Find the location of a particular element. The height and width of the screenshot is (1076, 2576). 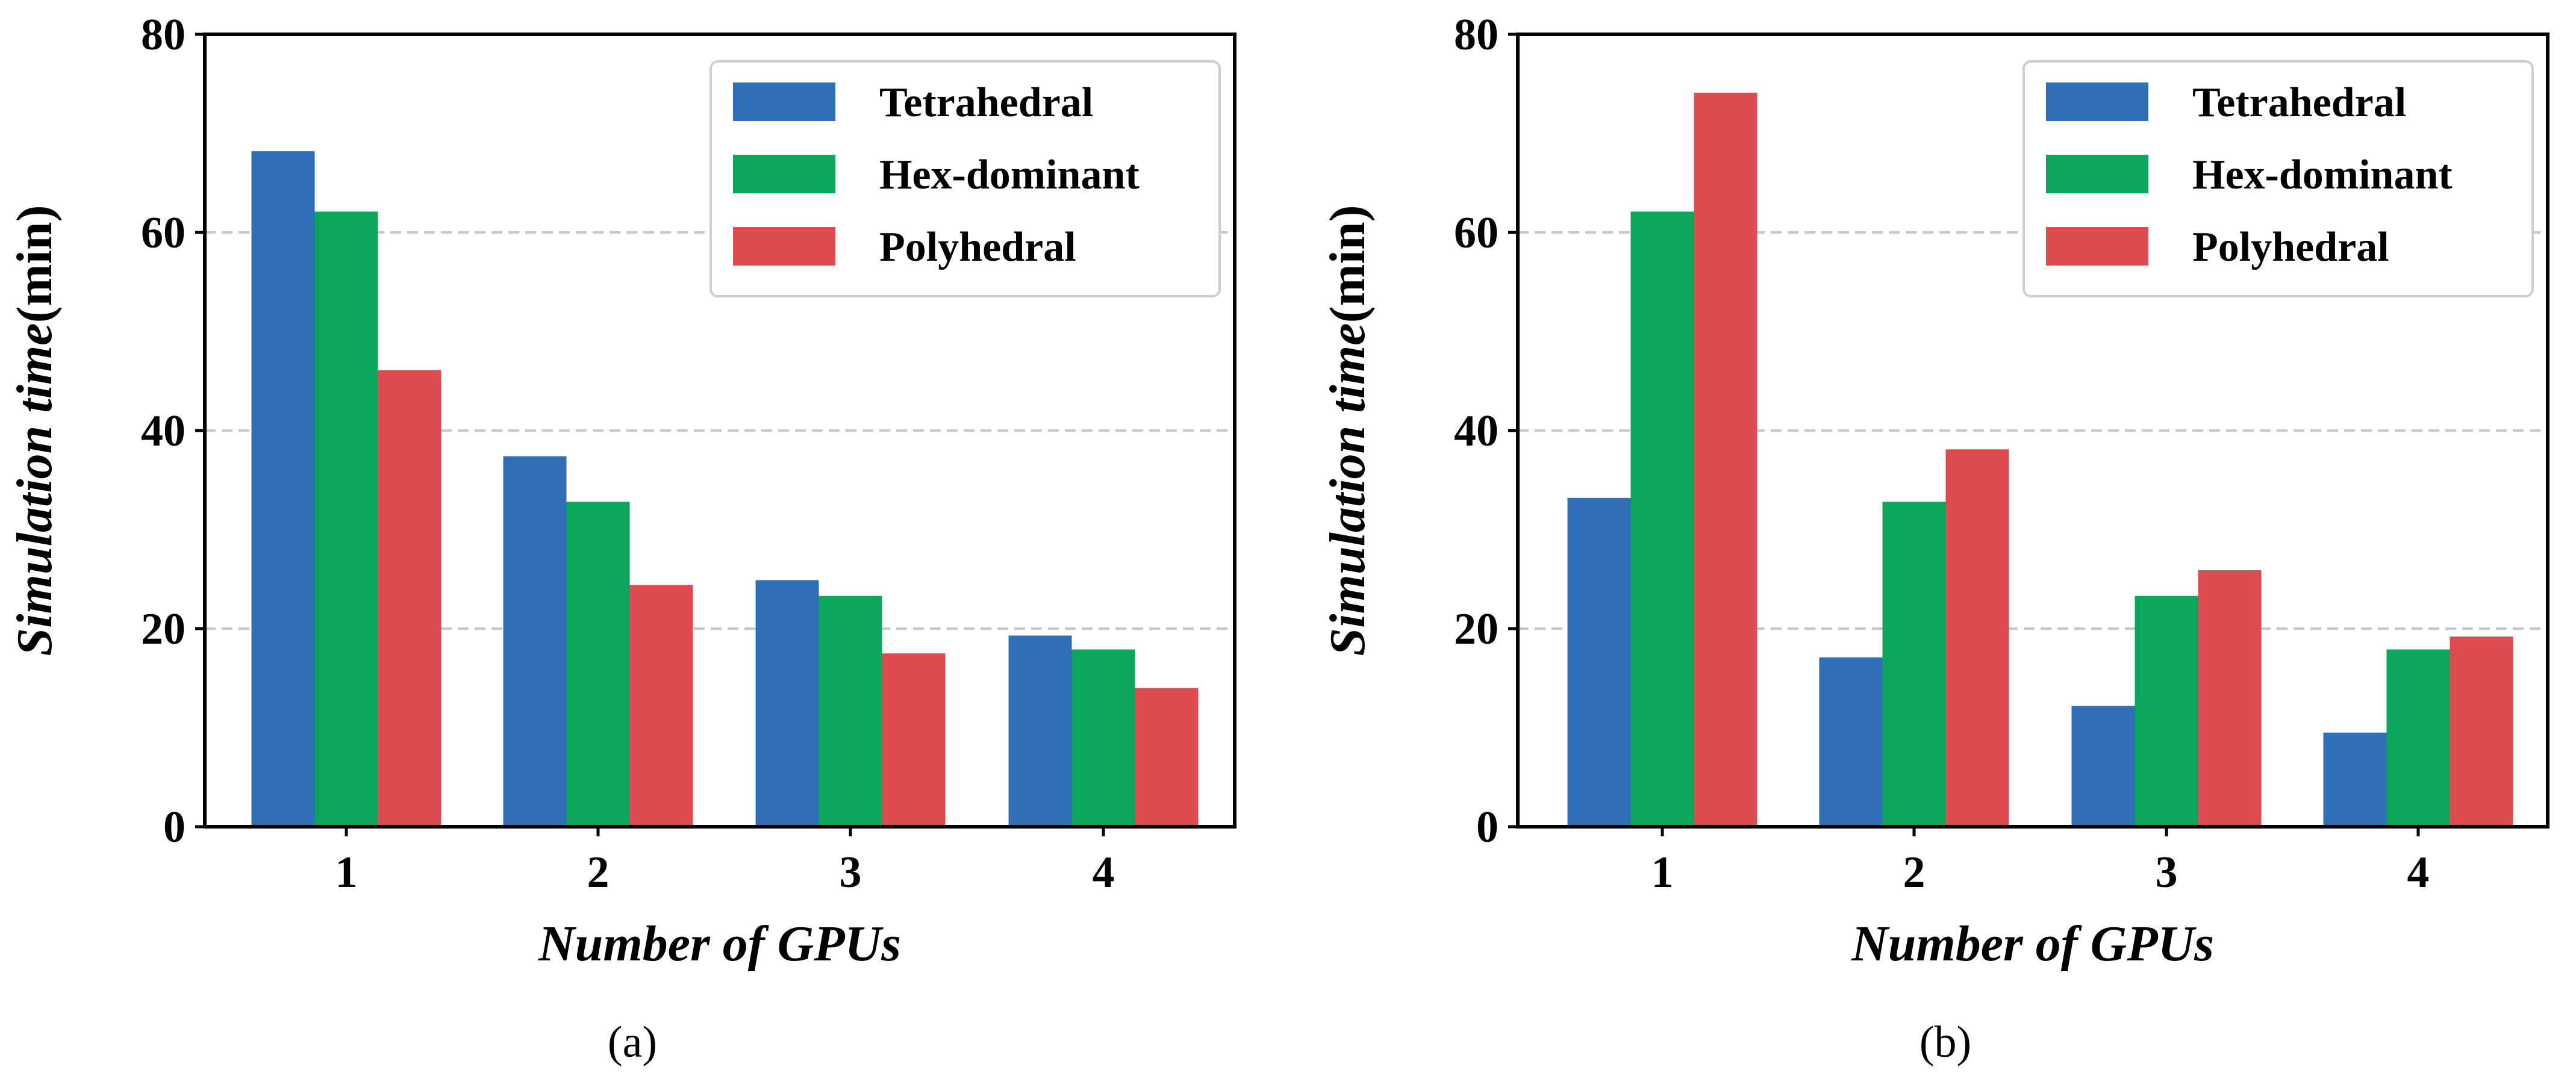

panel-label: (b) is located at coordinates (1945, 1042).